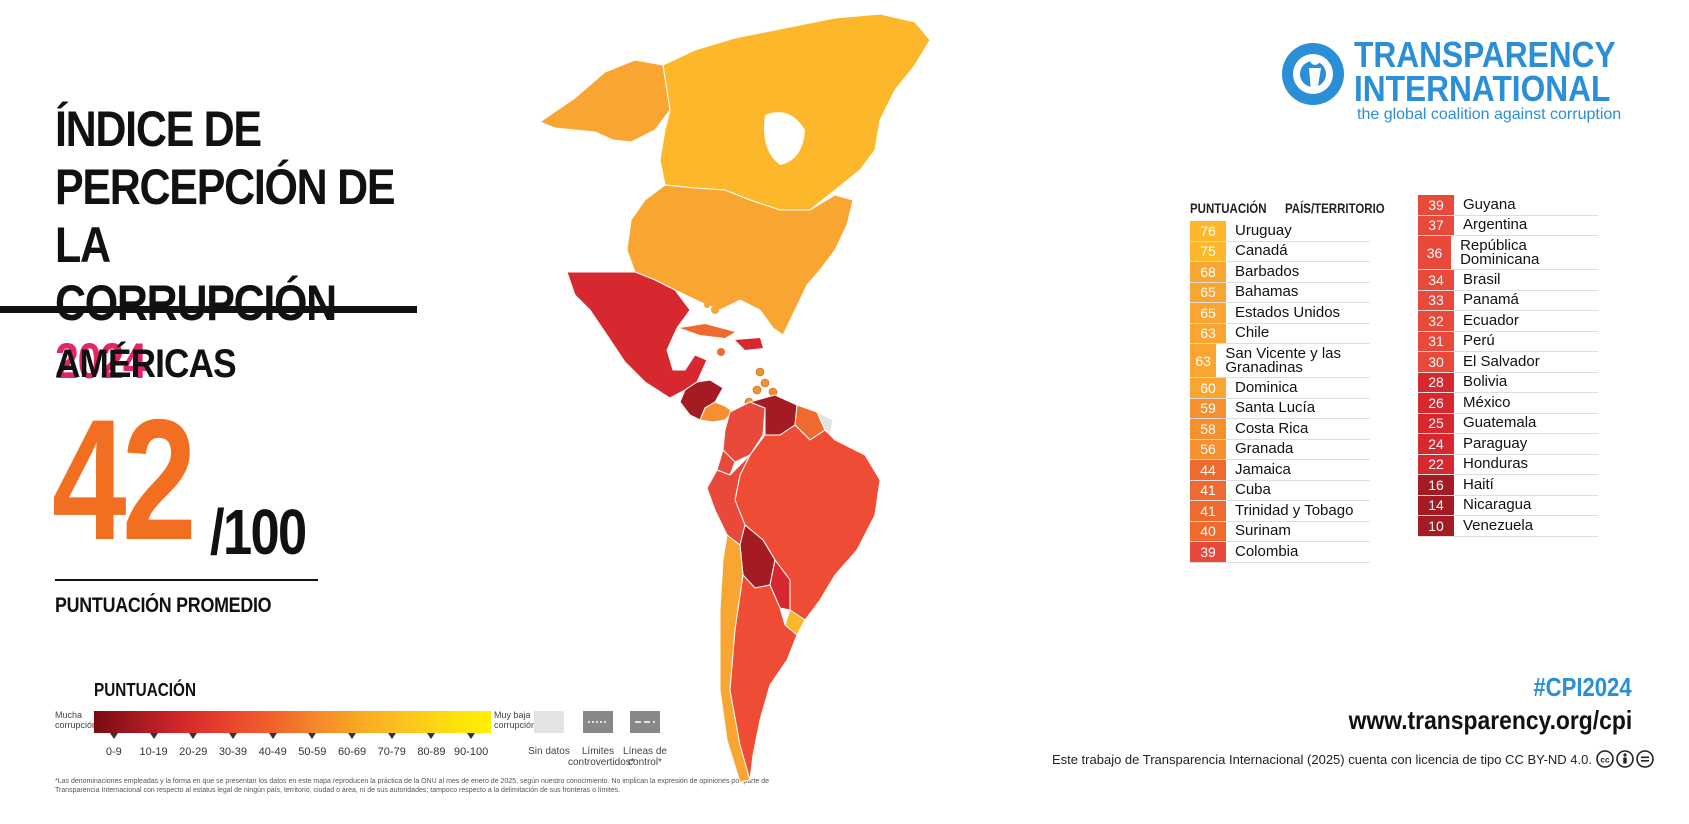 This screenshot has width=1689, height=824. What do you see at coordinates (1280, 490) in the screenshot?
I see `ranking-row: 41 Cuba` at bounding box center [1280, 490].